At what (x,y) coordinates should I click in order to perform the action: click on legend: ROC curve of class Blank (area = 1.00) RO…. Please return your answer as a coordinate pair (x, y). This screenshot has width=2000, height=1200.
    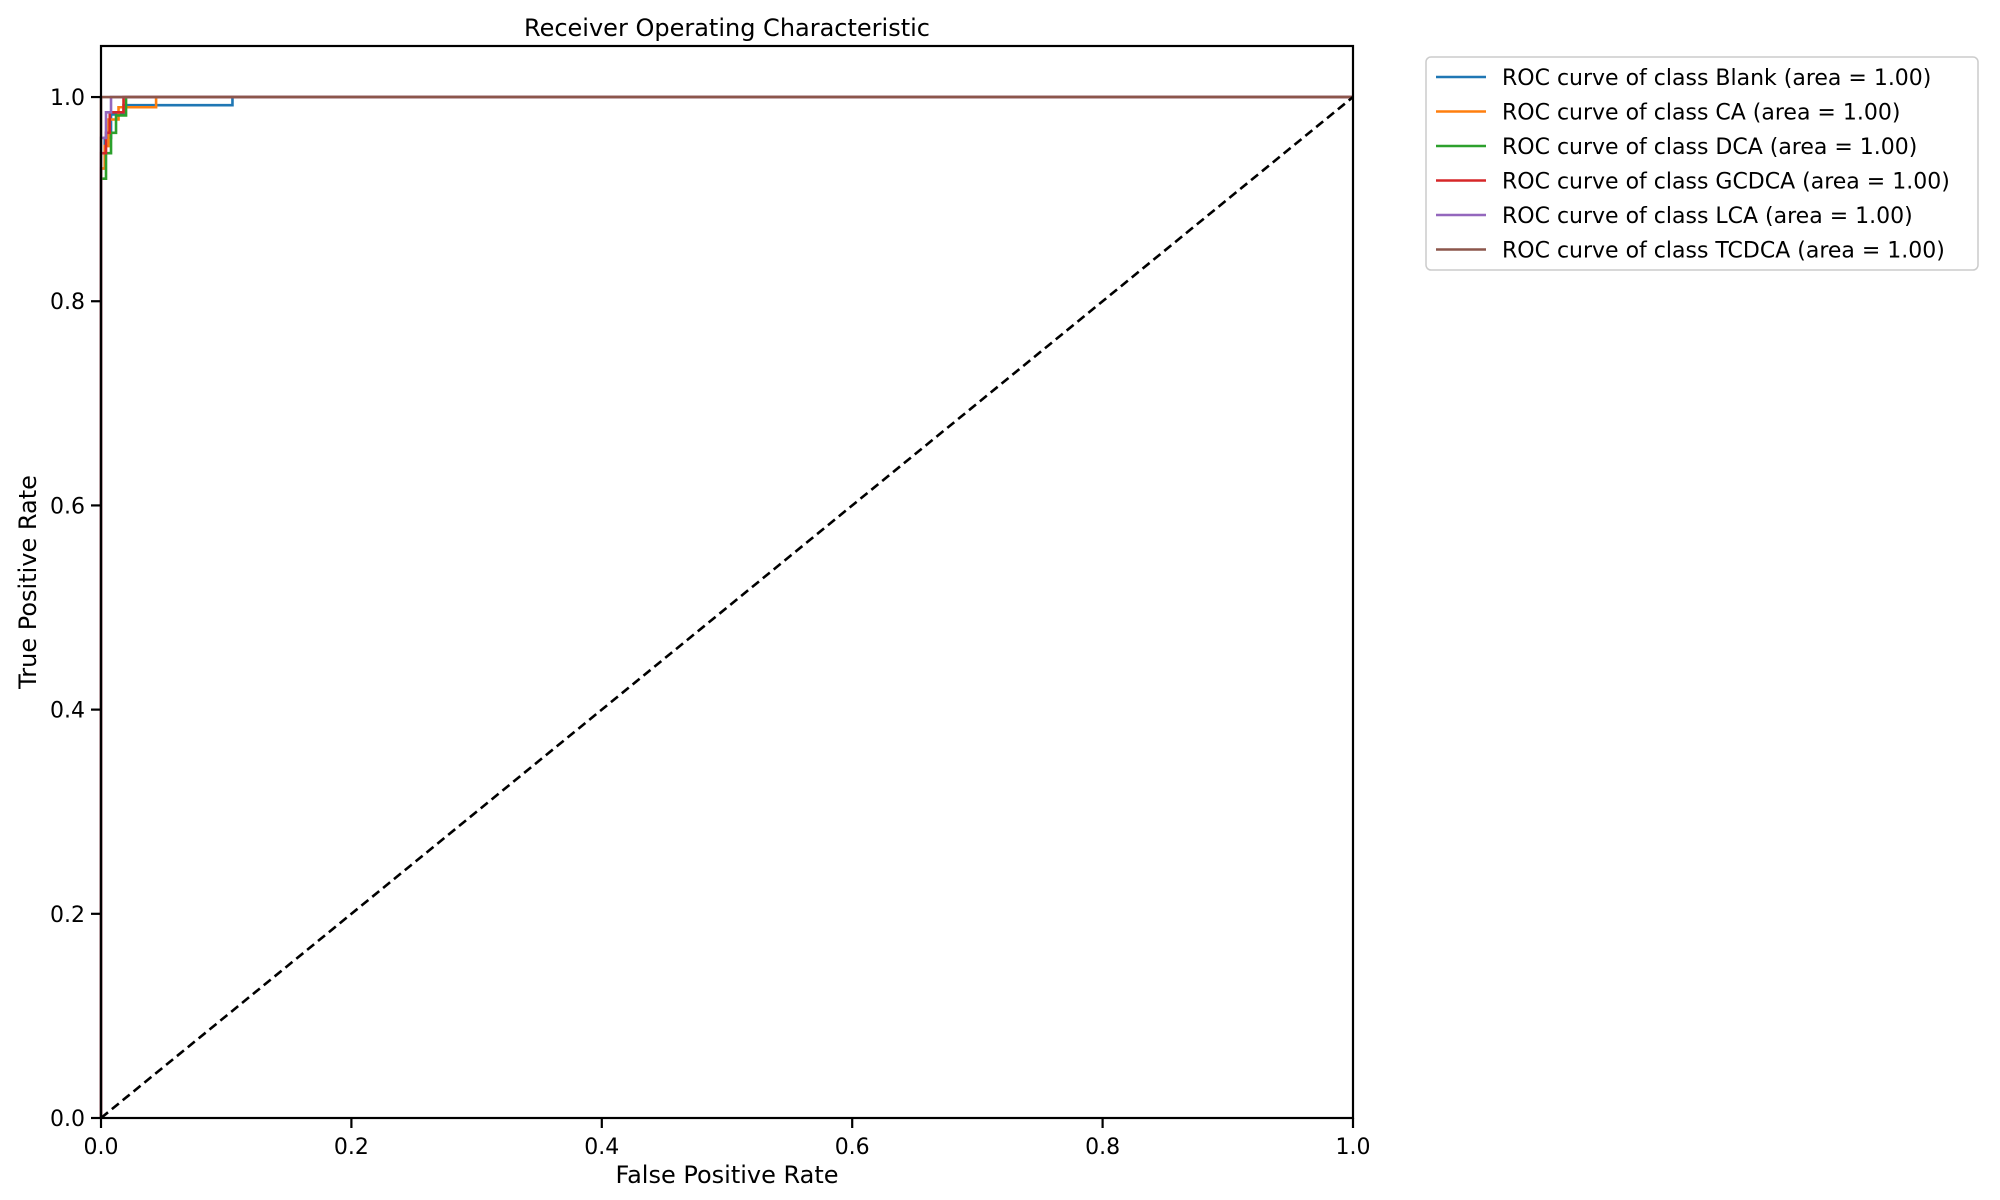
    Looking at the image, I should click on (1702, 163).